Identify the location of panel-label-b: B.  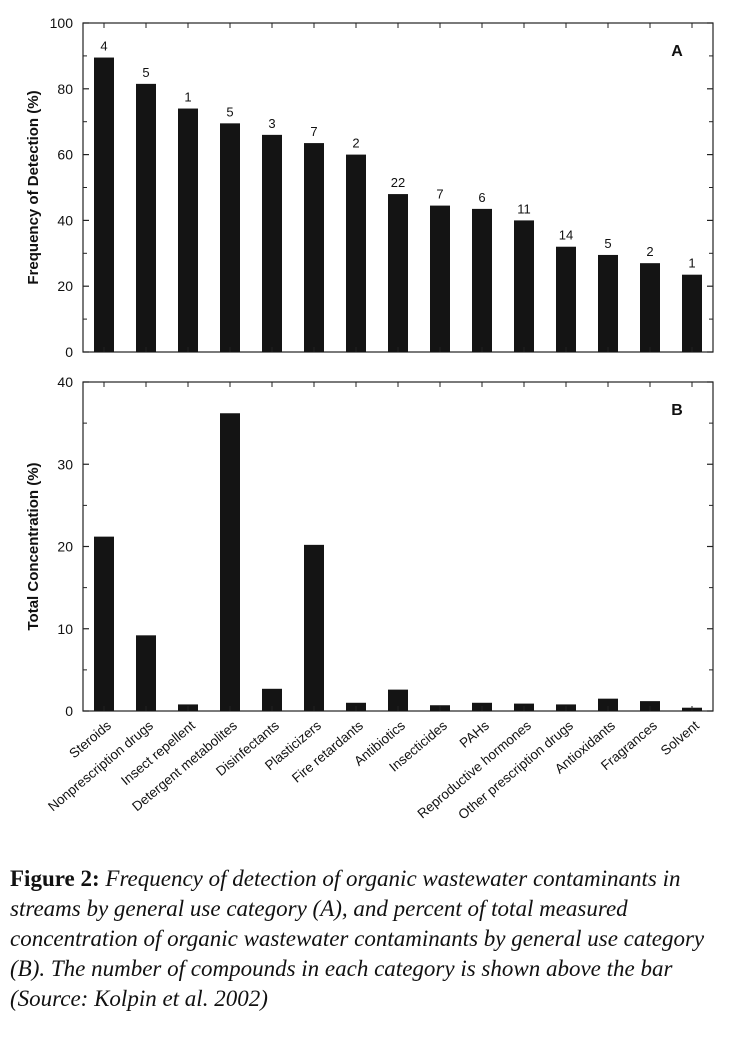
(677, 410).